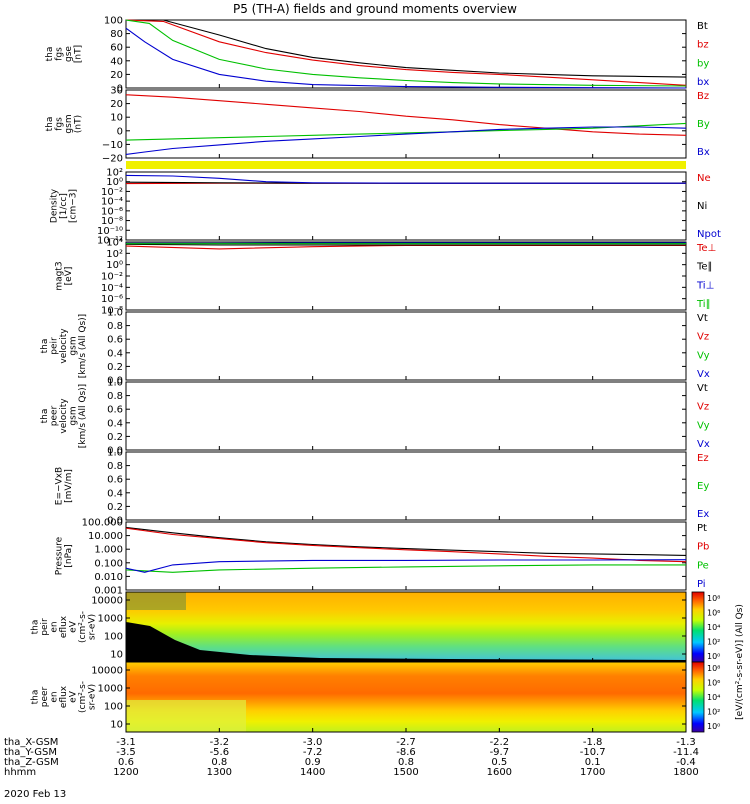 The image size is (750, 804). I want to click on y-tick-label: 1.000, so click(108, 550).